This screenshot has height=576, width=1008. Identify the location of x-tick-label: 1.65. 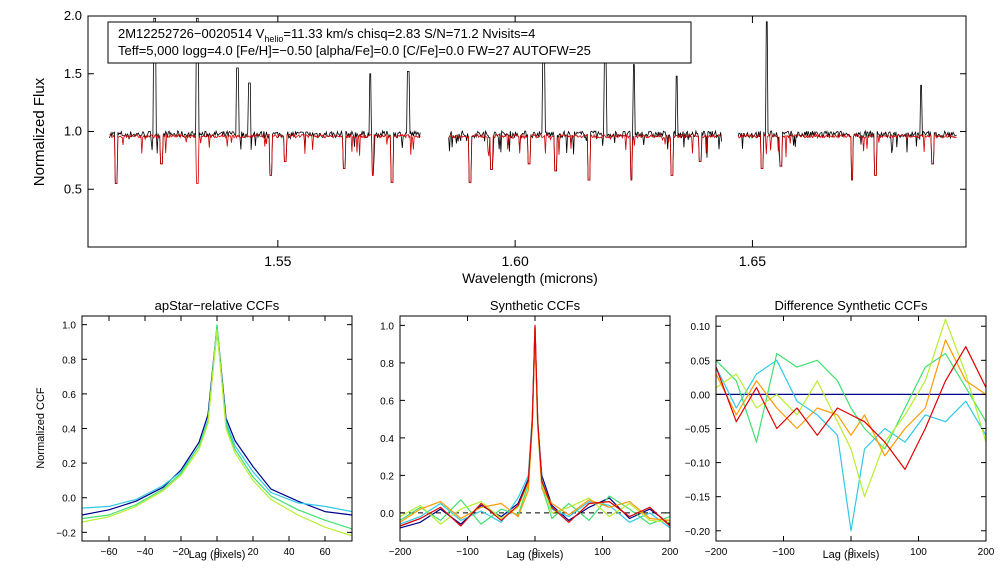
(752, 261).